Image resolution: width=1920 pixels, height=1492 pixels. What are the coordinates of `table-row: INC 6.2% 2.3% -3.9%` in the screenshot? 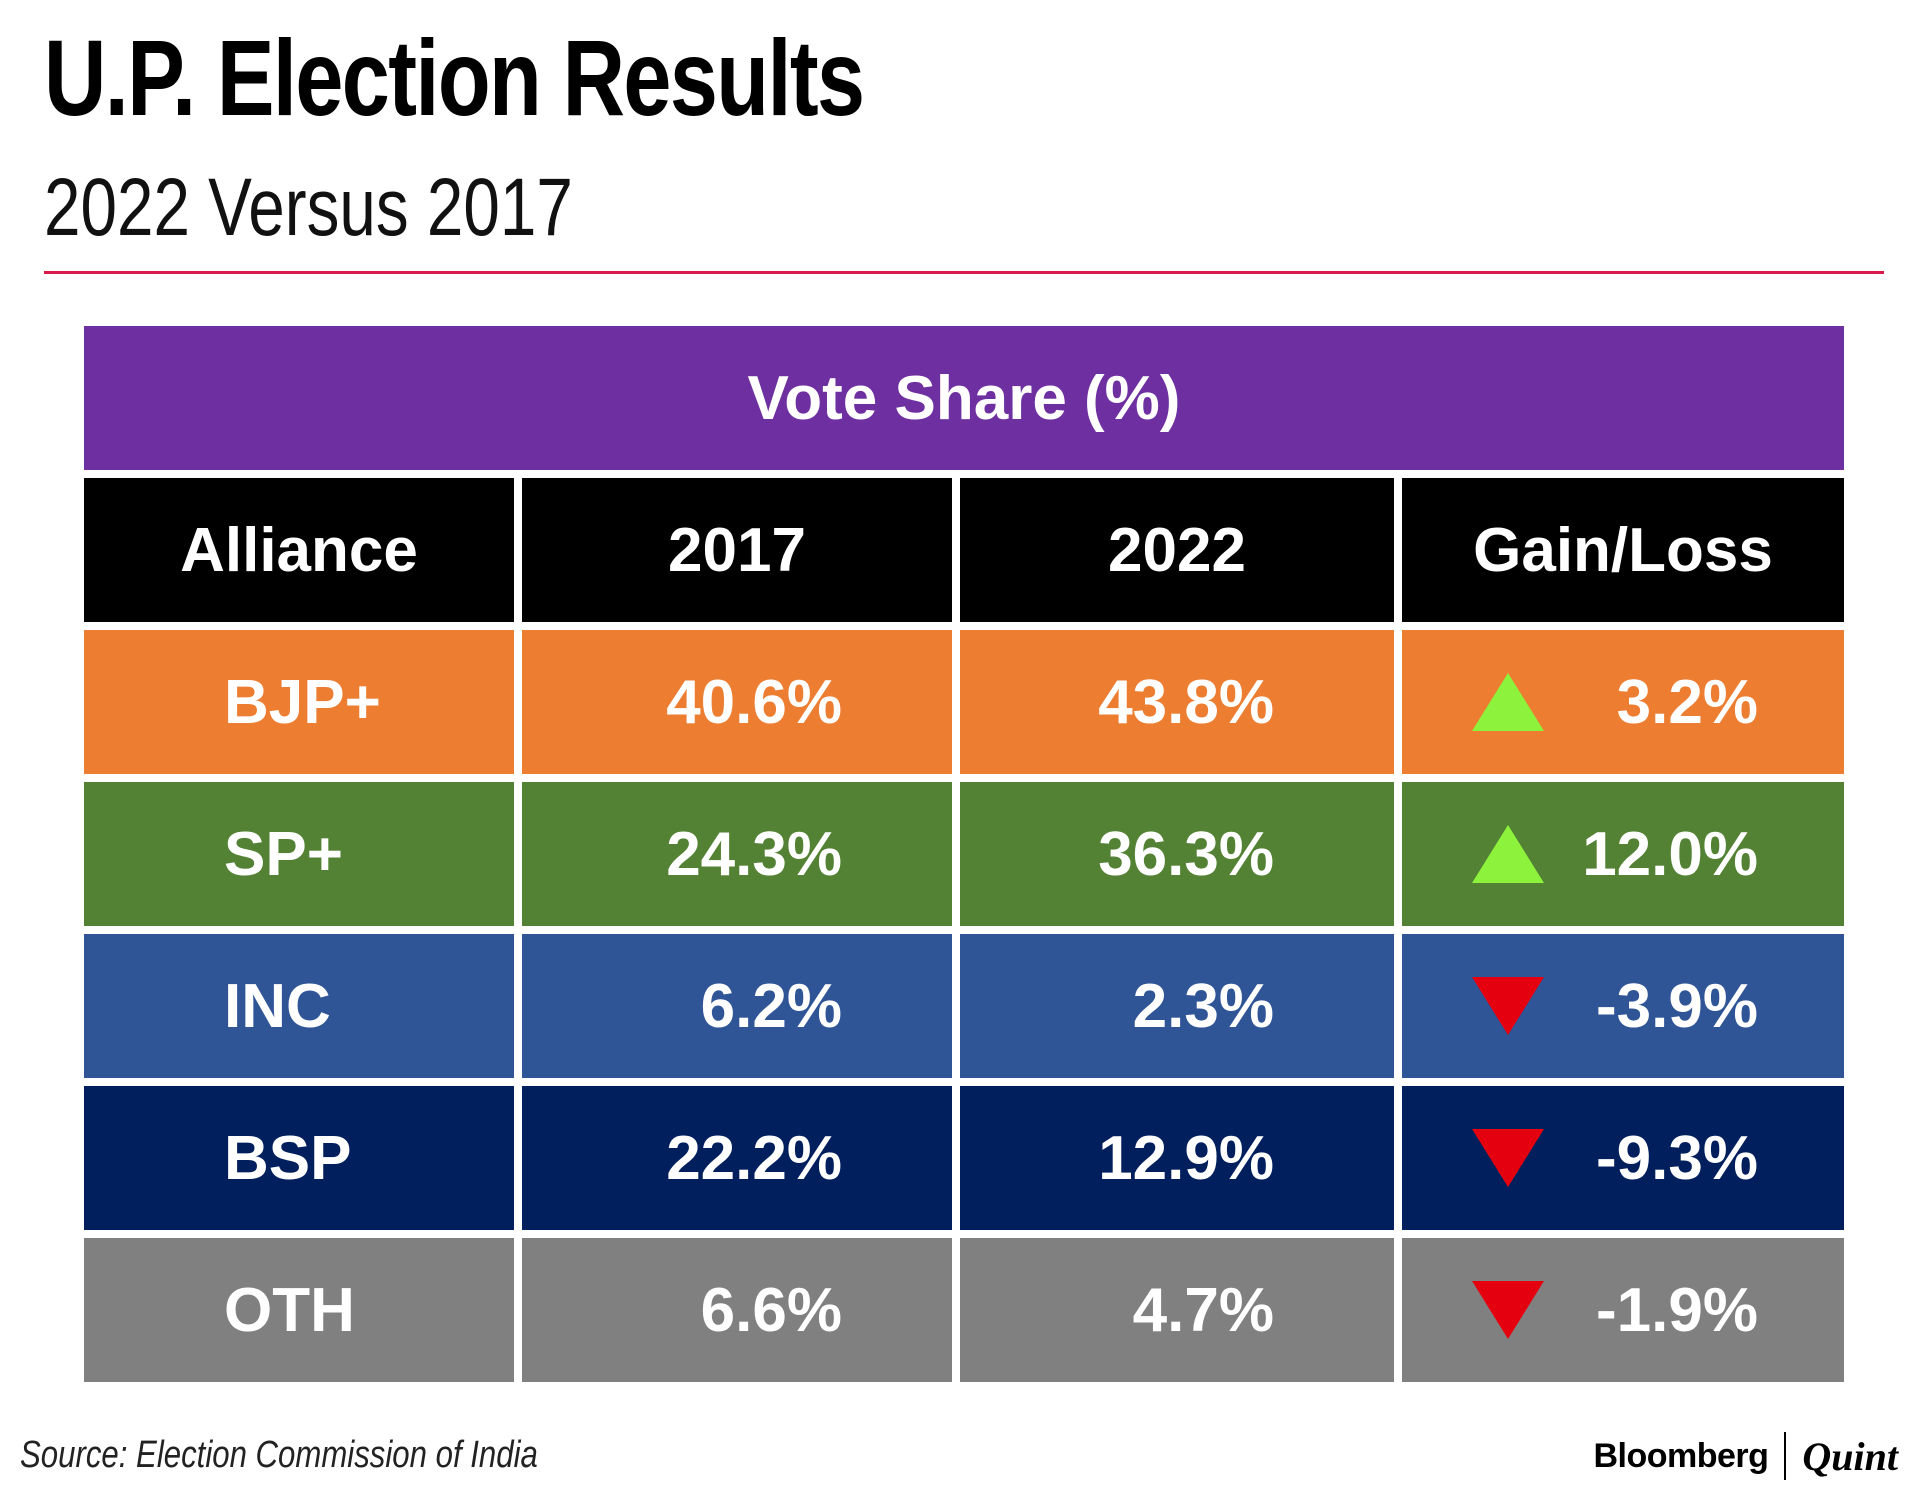 It's located at (964, 1006).